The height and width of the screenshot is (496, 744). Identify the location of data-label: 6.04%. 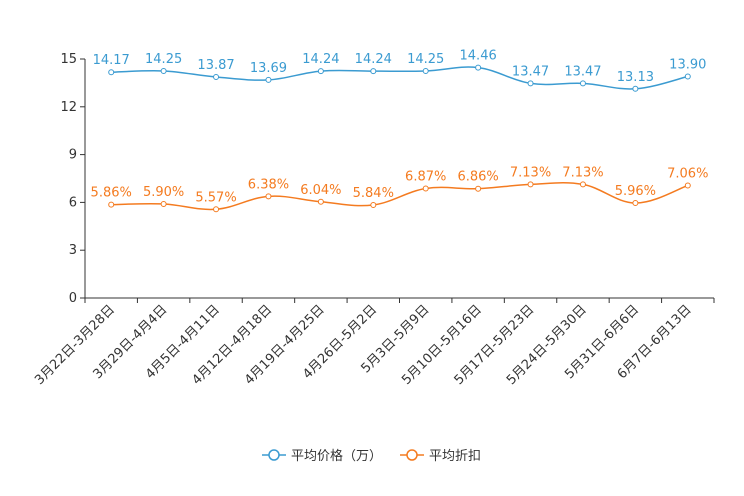
(320, 190).